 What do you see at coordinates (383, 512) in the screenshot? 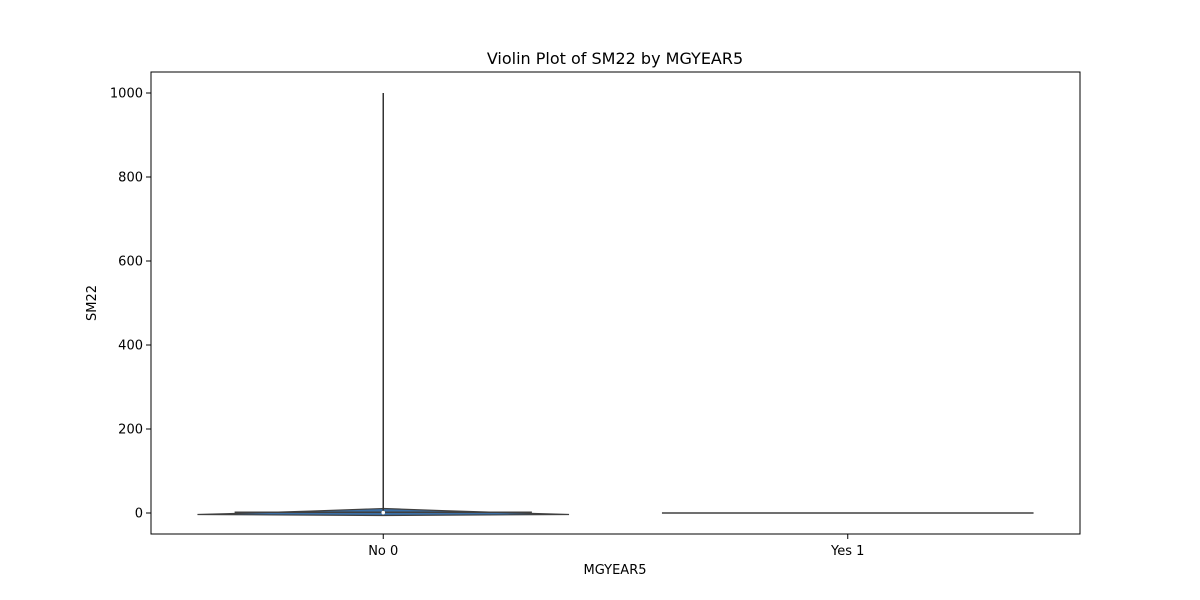
I see `violin-median` at bounding box center [383, 512].